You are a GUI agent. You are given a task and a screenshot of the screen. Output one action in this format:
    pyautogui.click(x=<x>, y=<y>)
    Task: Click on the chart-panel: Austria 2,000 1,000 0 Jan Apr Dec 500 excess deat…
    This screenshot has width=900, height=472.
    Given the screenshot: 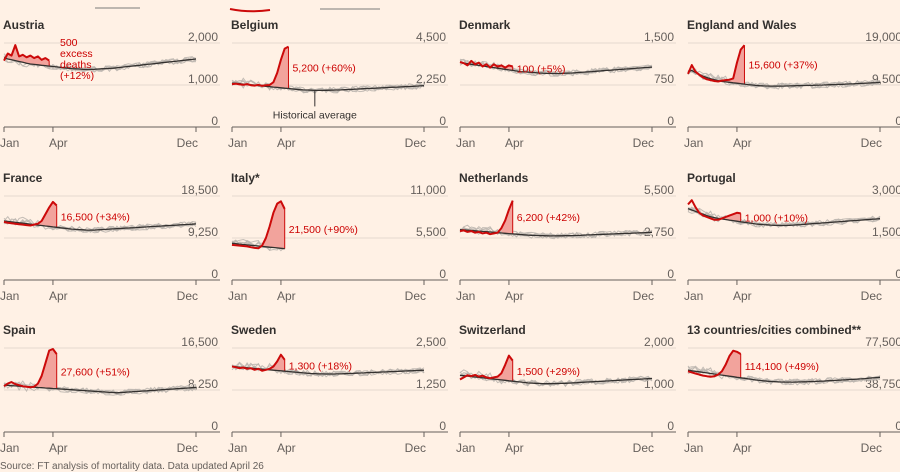 What is the action you would take?
    pyautogui.click(x=112, y=76)
    